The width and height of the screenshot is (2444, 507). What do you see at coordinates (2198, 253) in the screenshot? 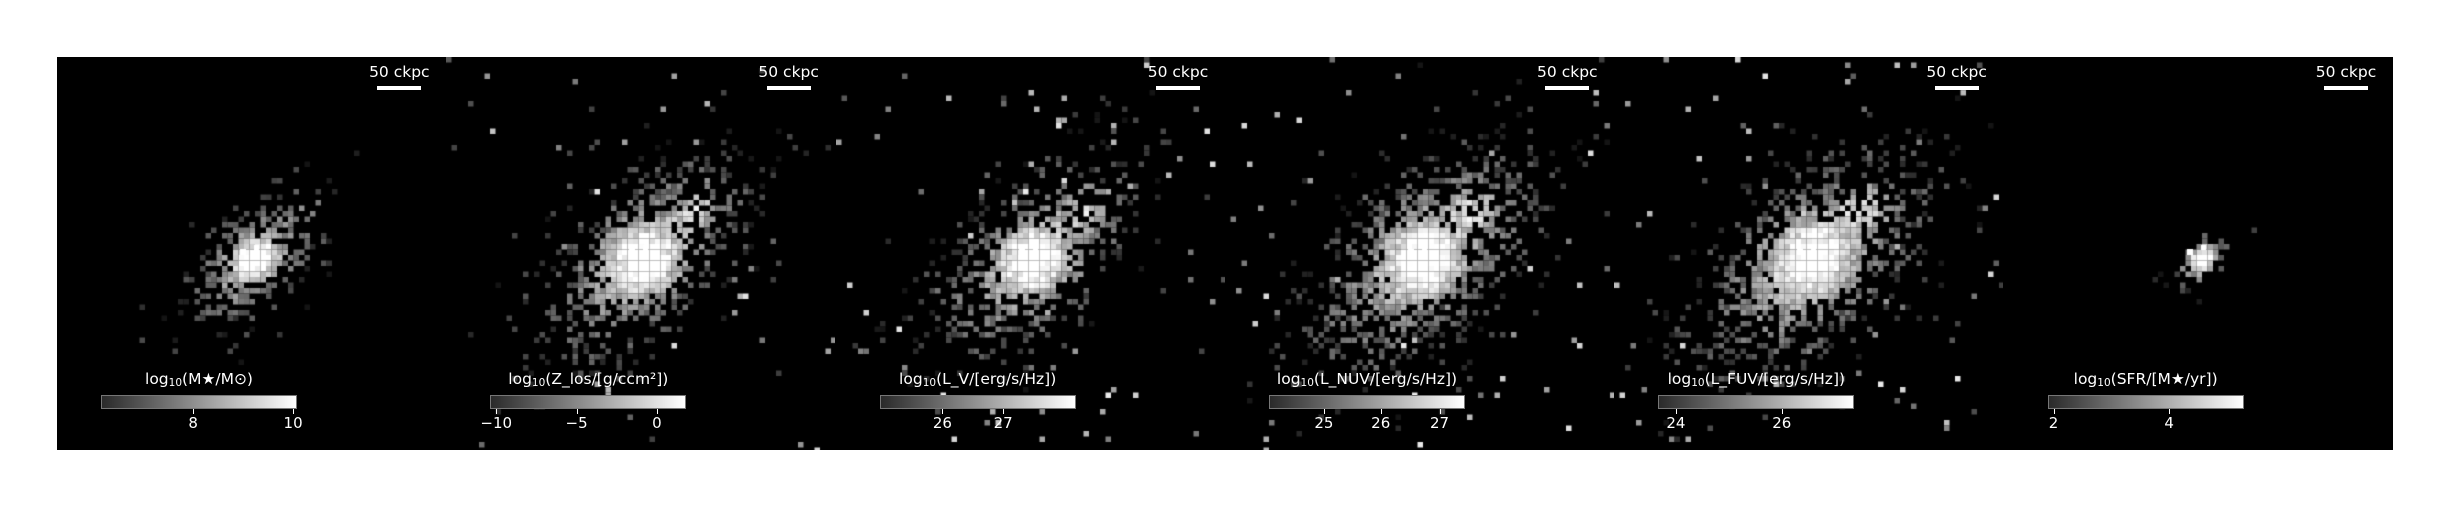
I see `sfr-map` at bounding box center [2198, 253].